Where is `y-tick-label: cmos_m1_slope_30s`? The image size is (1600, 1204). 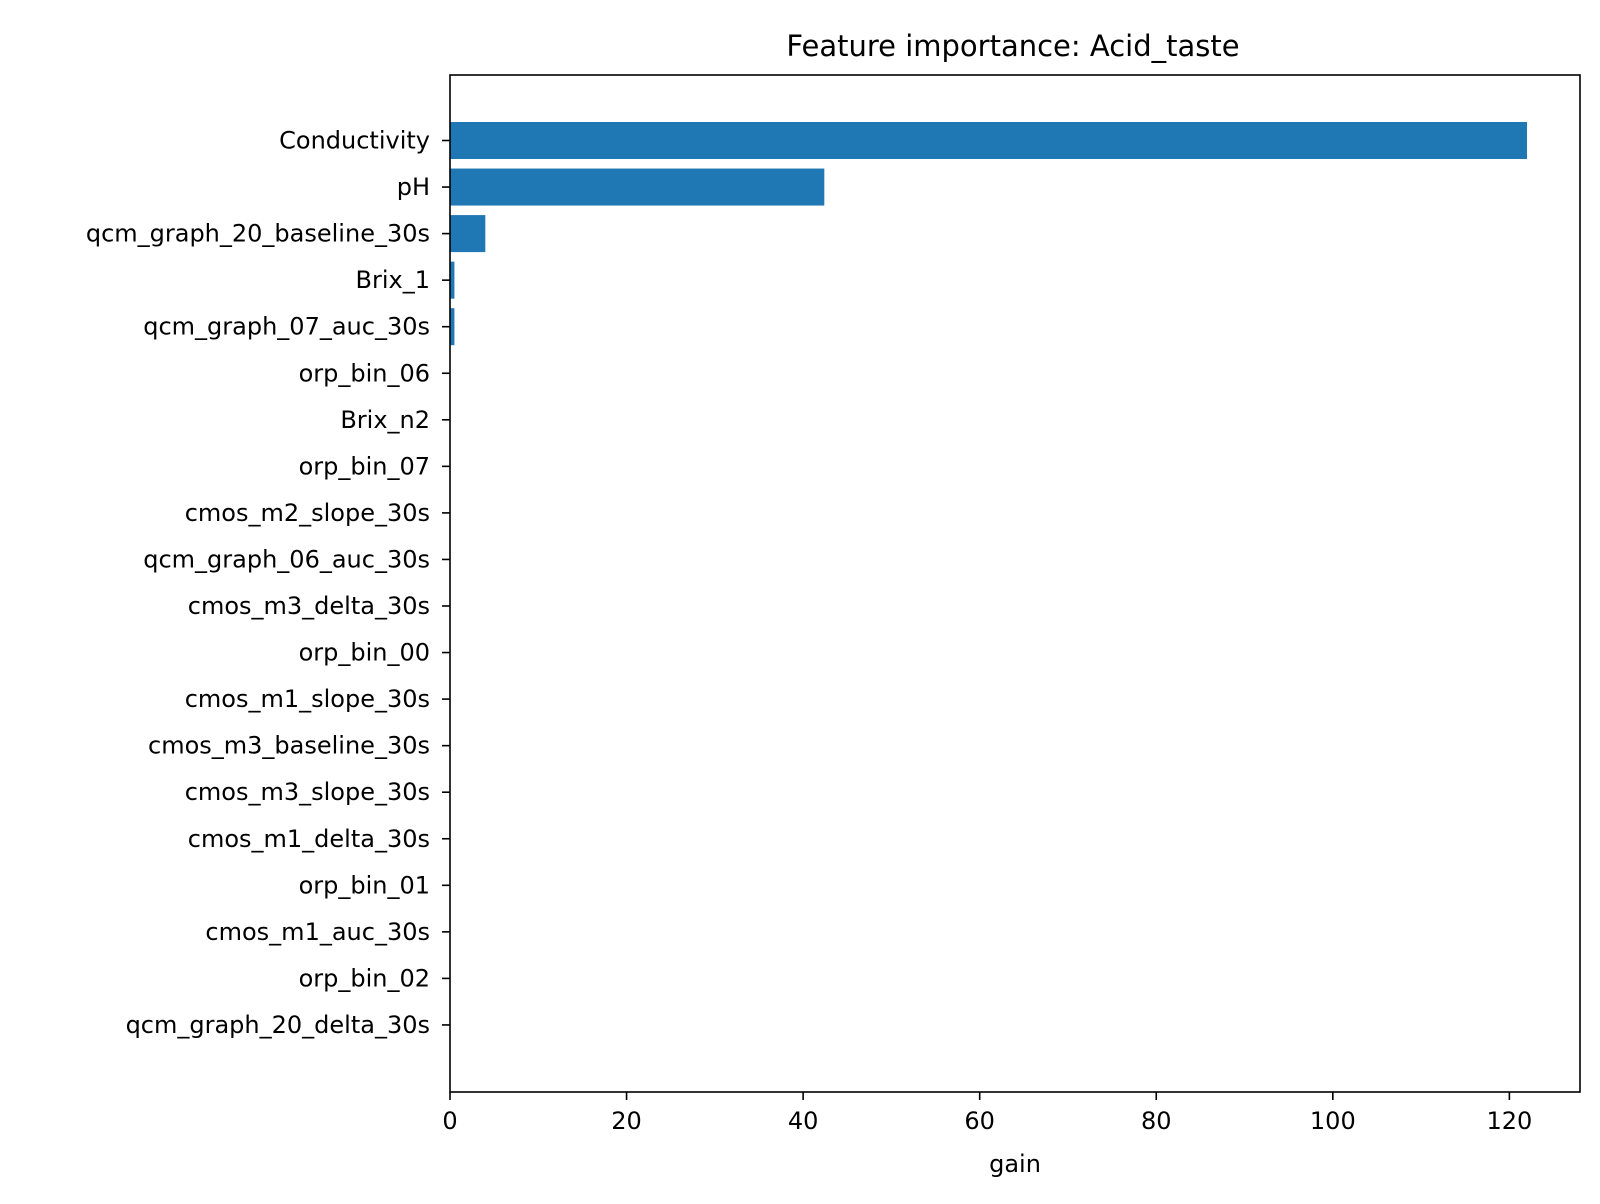 y-tick-label: cmos_m1_slope_30s is located at coordinates (307, 699).